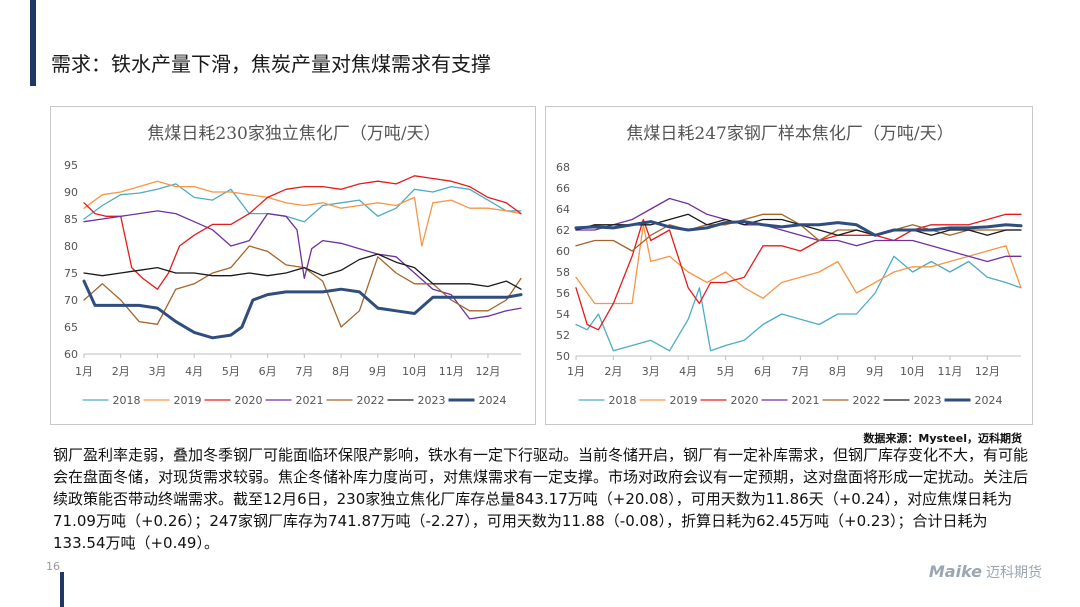 This screenshot has width=1080, height=607. Describe the element at coordinates (563, 314) in the screenshot. I see `y-tick-label: 54` at that location.